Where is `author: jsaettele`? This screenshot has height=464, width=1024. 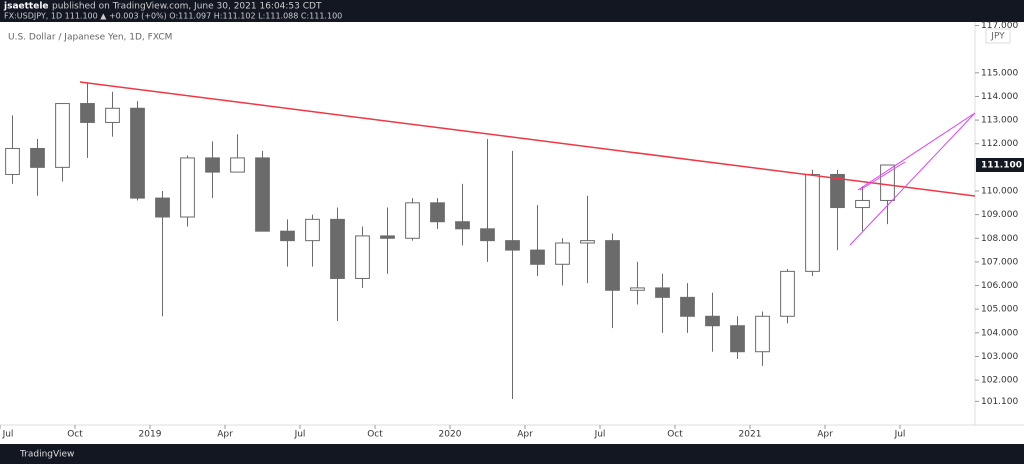 author: jsaettele is located at coordinates (26, 7).